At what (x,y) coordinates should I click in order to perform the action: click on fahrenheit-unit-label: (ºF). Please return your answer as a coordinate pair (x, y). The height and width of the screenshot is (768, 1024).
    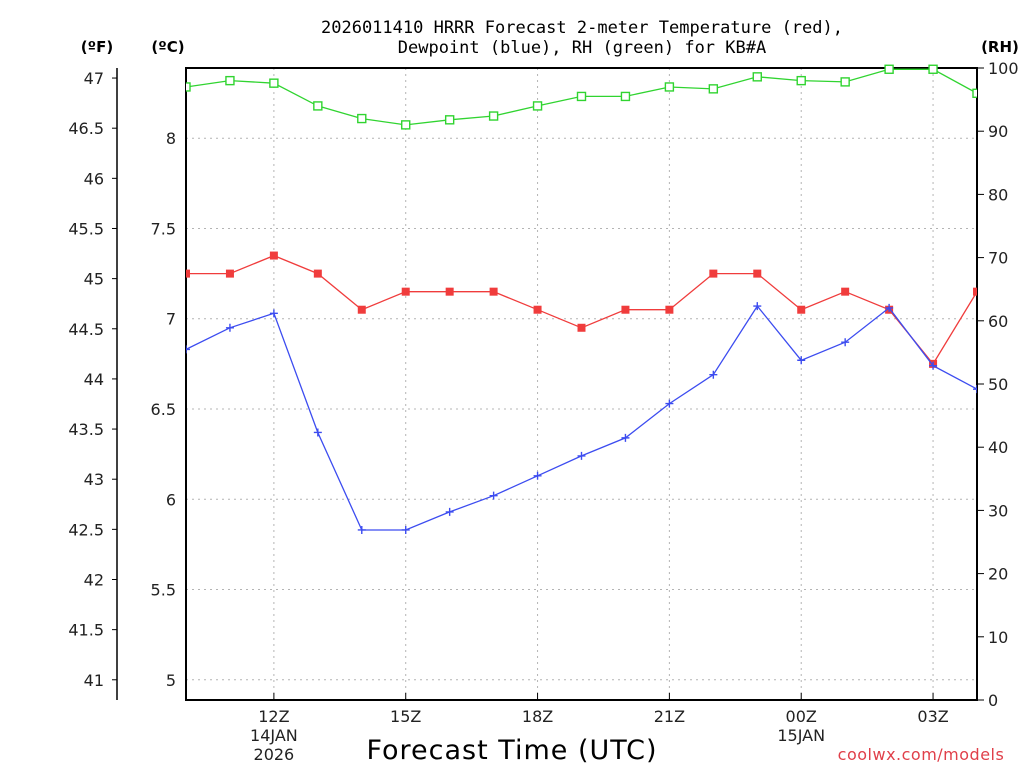
    Looking at the image, I should click on (97, 47).